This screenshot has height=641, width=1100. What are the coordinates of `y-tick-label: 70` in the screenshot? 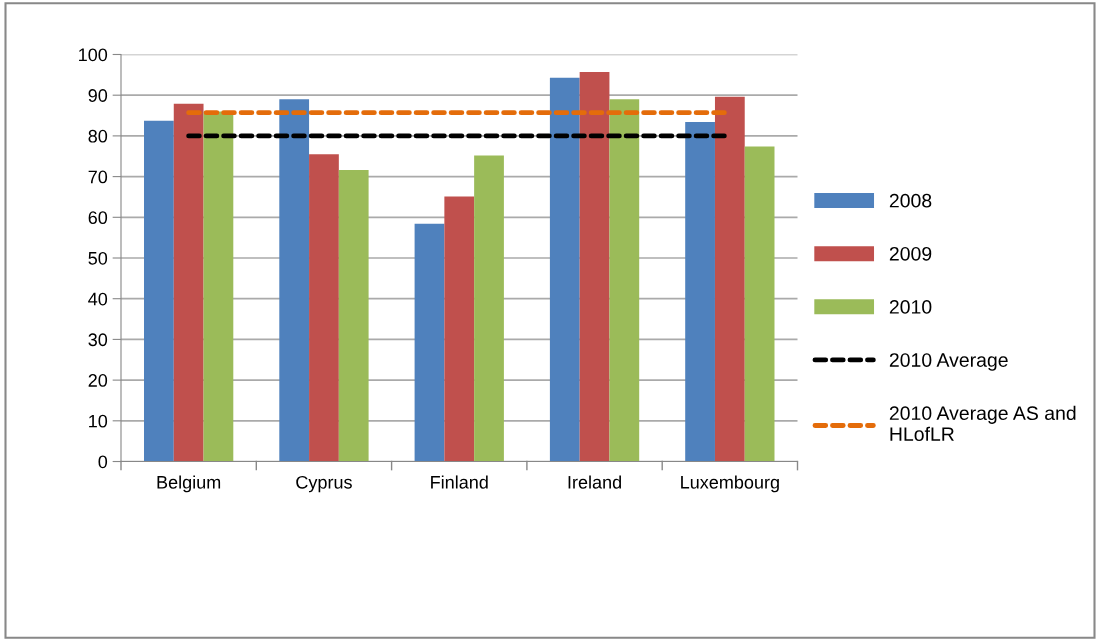 It's located at (98, 177).